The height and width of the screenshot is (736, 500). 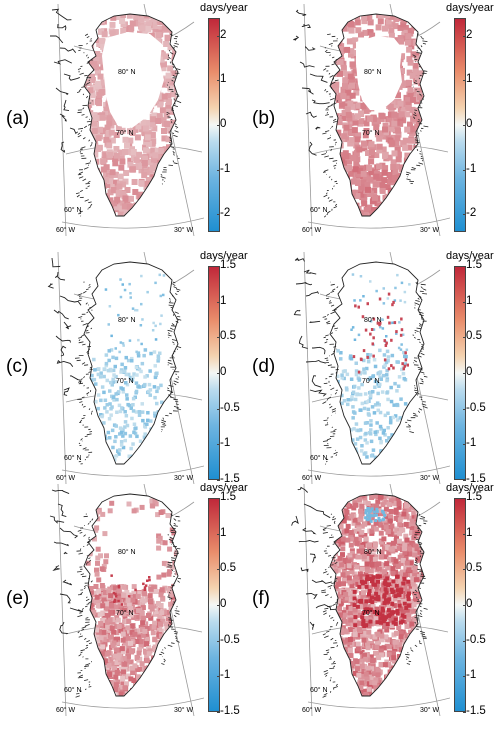 I want to click on panel-label: (e), so click(x=18, y=598).